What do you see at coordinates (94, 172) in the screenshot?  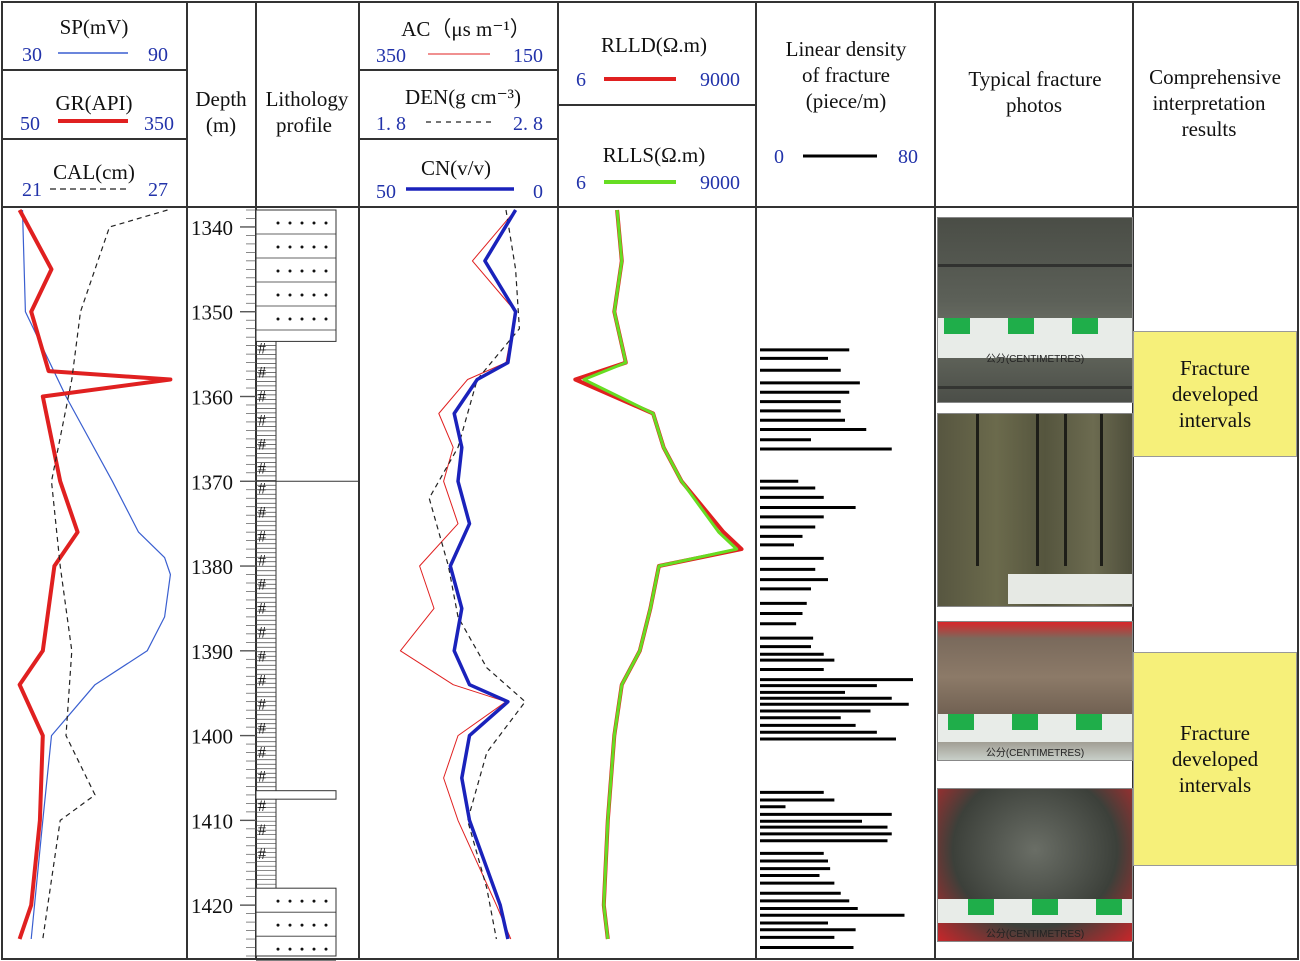 I see `cal-label: CAL(cm)` at bounding box center [94, 172].